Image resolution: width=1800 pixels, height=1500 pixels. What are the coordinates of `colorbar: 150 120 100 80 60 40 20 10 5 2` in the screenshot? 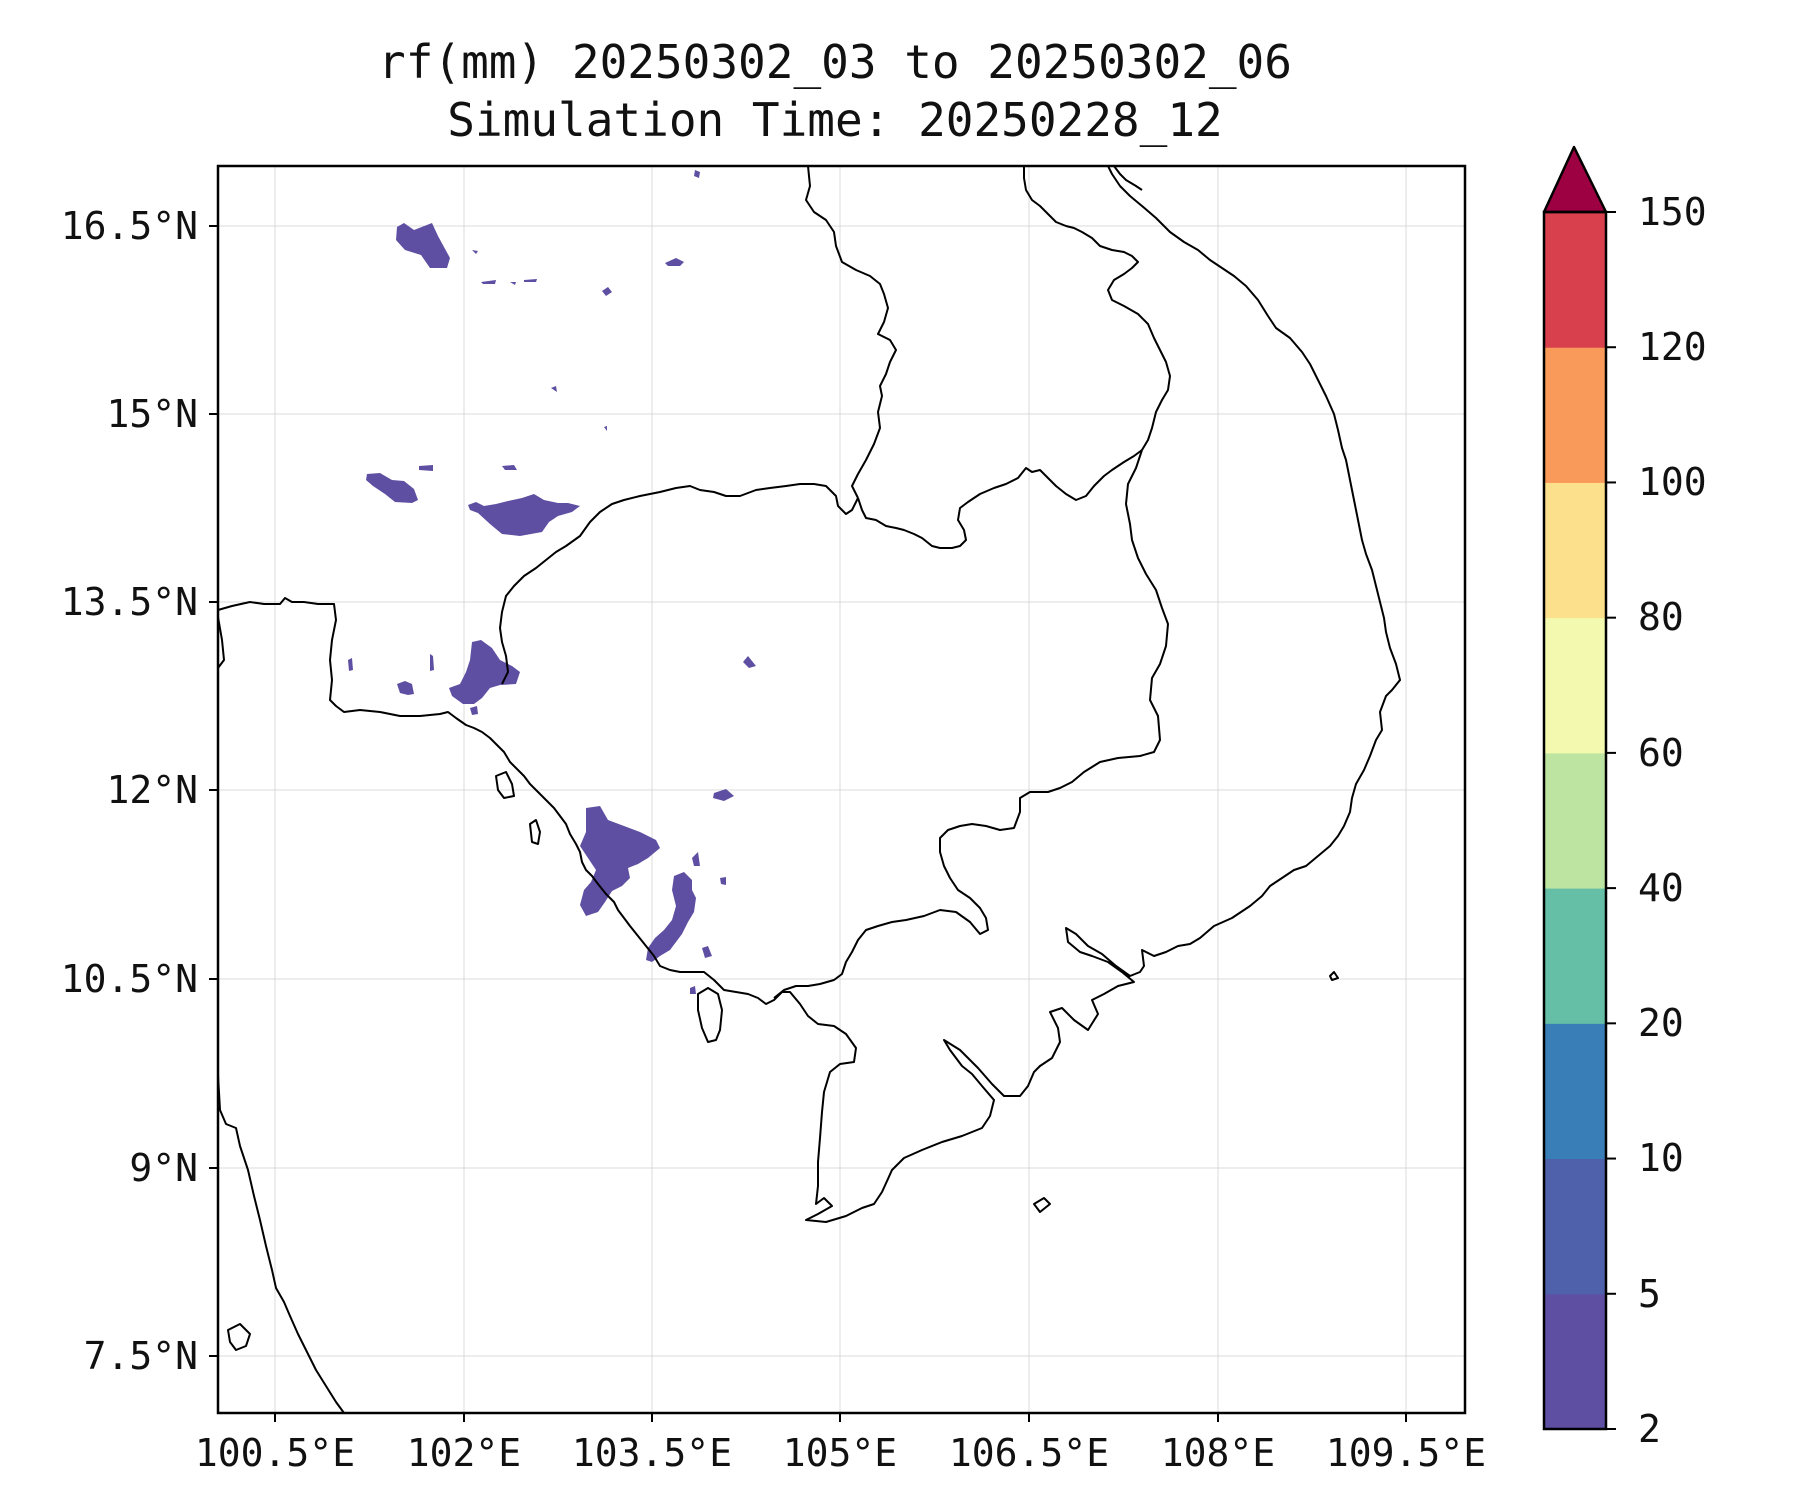 It's located at (1624, 798).